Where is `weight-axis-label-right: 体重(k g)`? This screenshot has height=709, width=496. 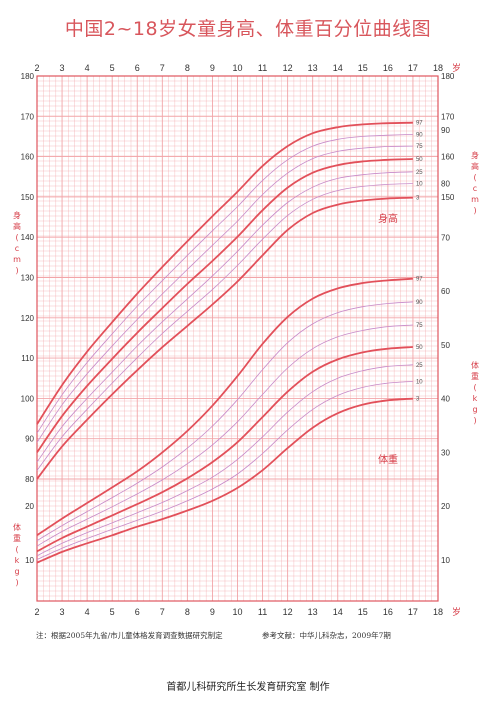 weight-axis-label-right: 体重(k g) is located at coordinates (475, 393).